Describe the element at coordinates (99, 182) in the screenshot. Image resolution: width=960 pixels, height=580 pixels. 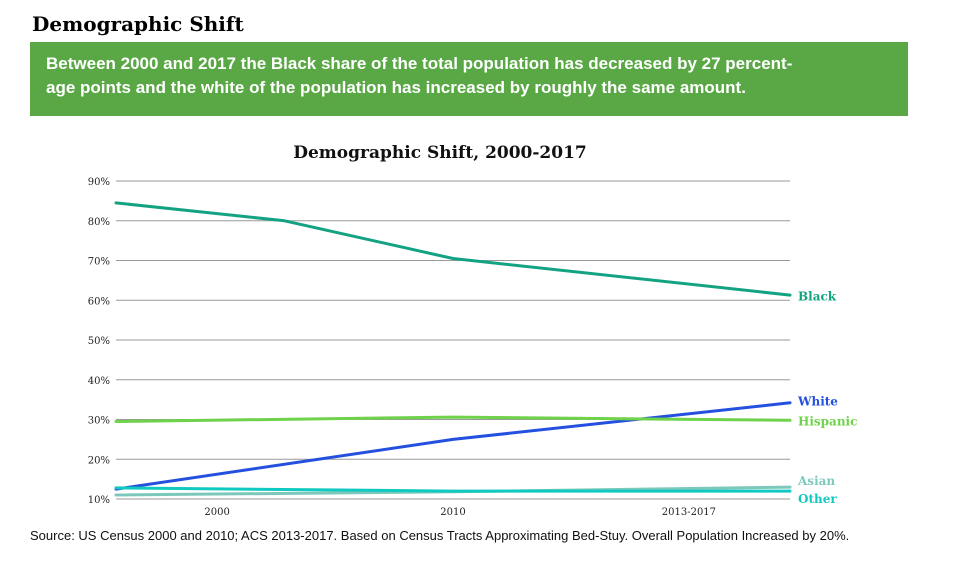
I see `y-tick-label: 90%` at that location.